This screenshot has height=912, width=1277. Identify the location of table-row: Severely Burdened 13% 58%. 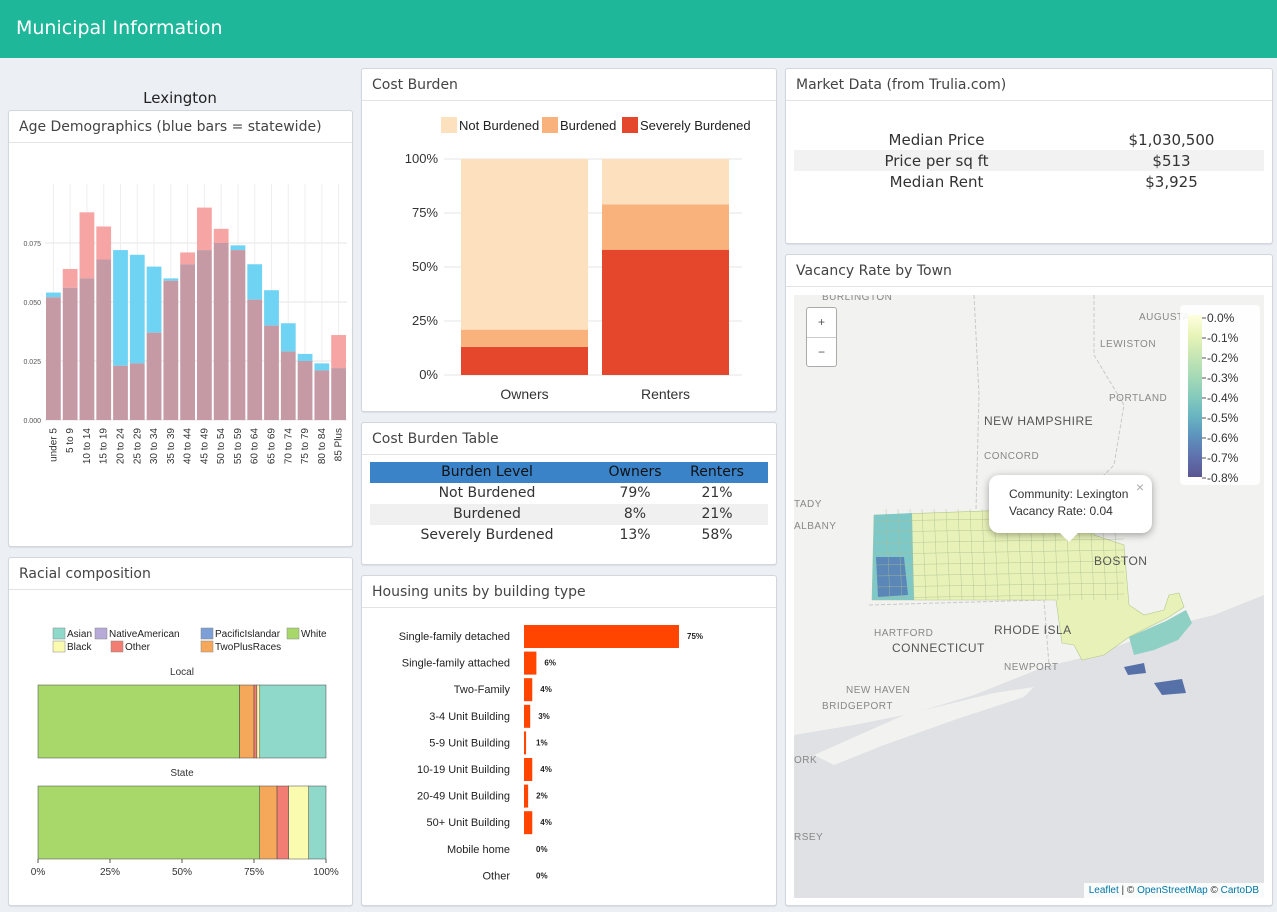
(569, 535).